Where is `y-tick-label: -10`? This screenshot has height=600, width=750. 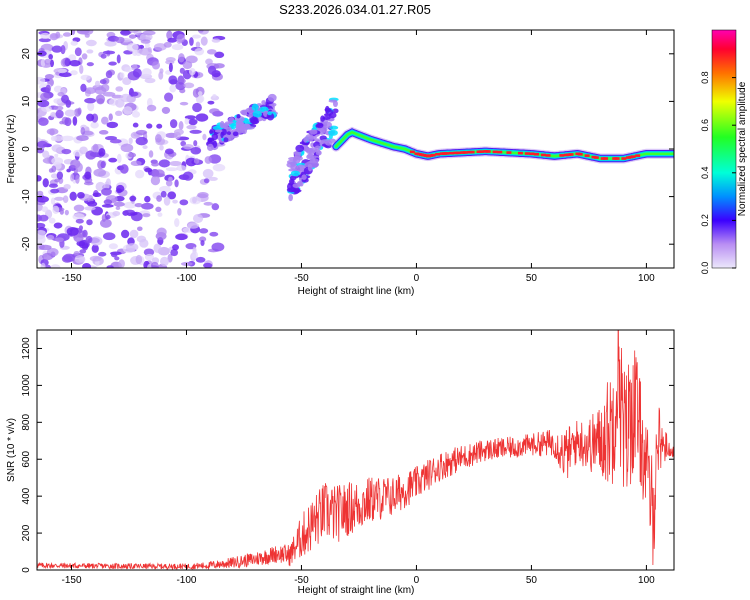 y-tick-label: -10 is located at coordinates (26, 196).